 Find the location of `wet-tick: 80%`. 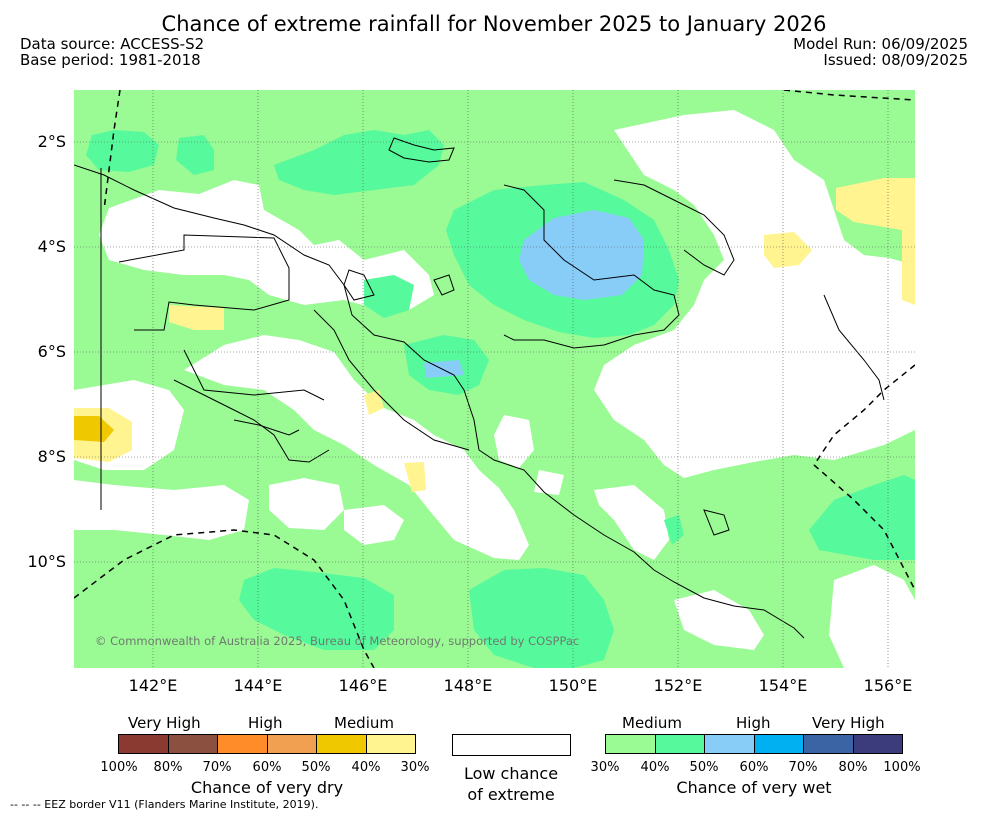

wet-tick: 80% is located at coordinates (853, 767).